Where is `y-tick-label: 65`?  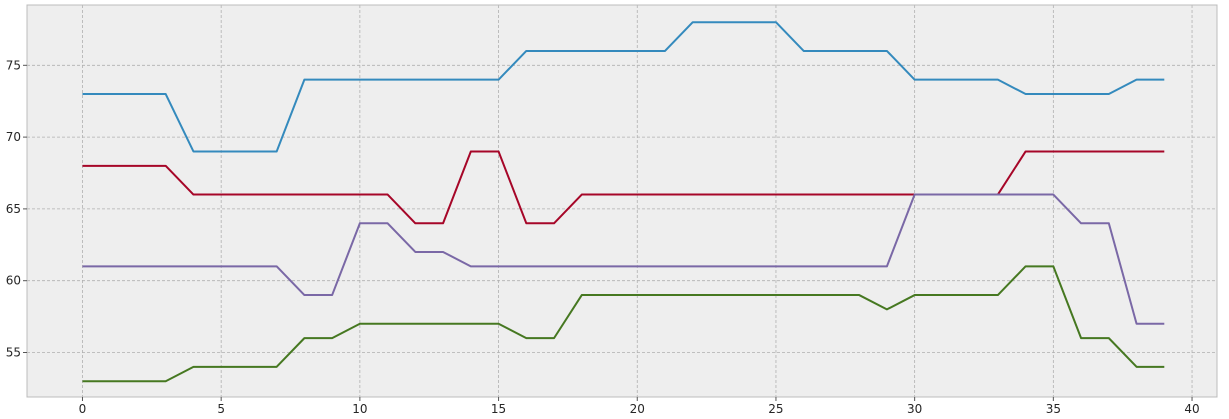 y-tick-label: 65 is located at coordinates (13, 209).